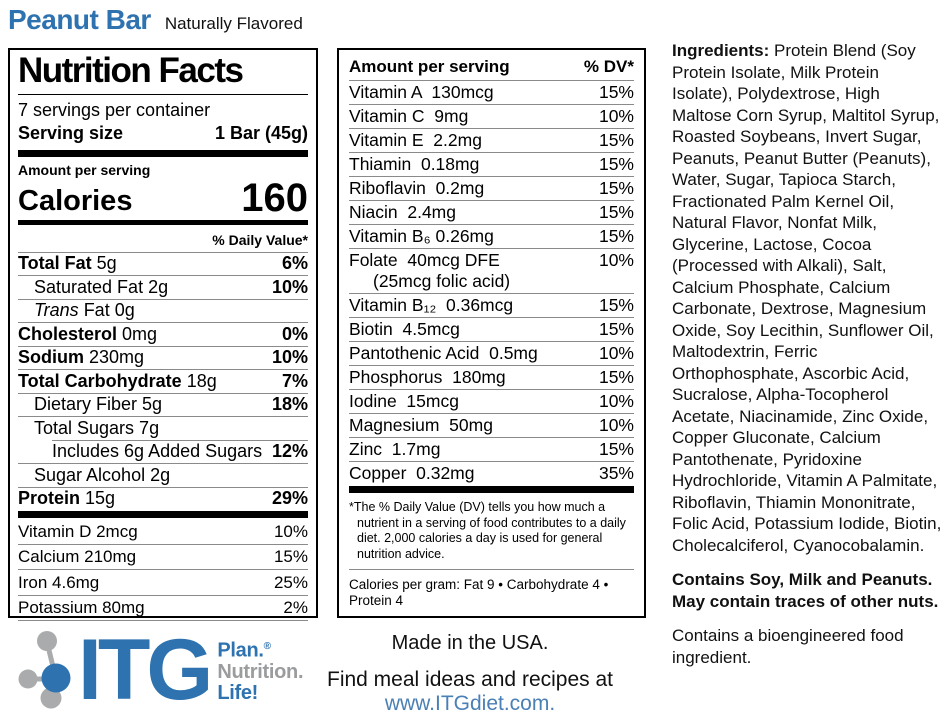 Image resolution: width=946 pixels, height=719 pixels. Describe the element at coordinates (491, 472) in the screenshot. I see `vitamin-row: Copper 0.32mg 35%` at that location.